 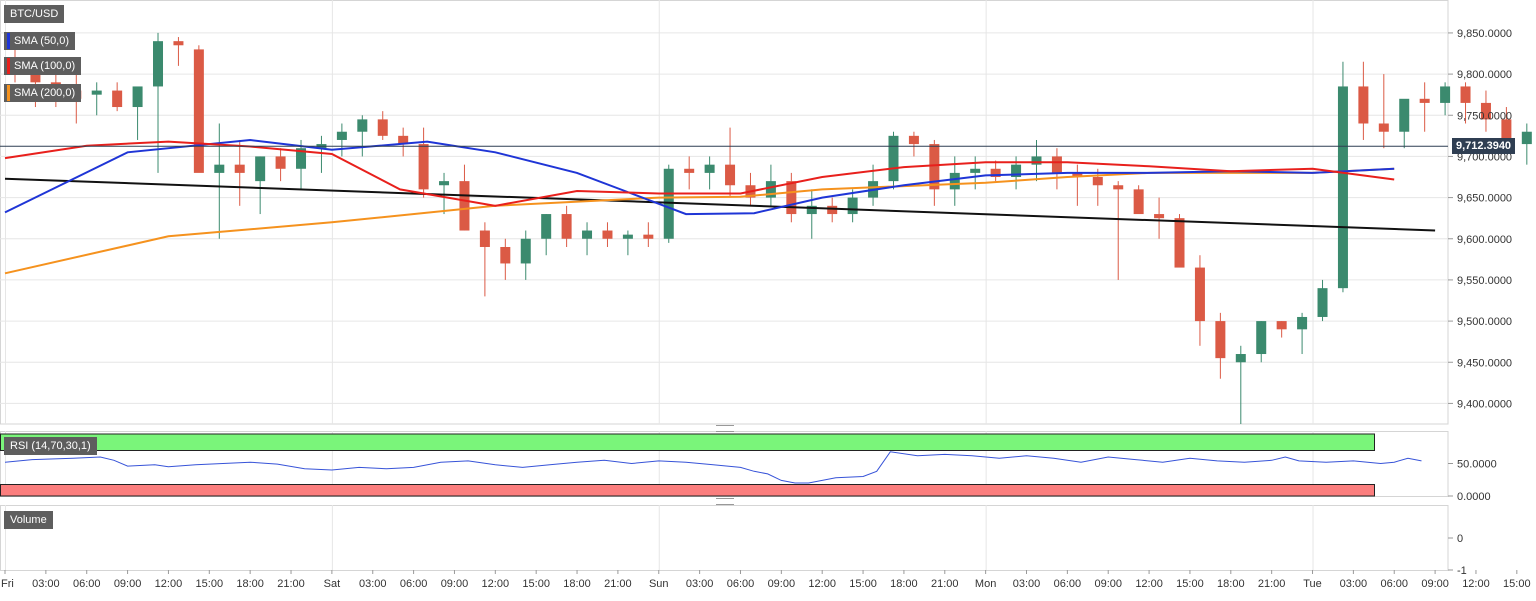 What do you see at coordinates (7, 584) in the screenshot?
I see `time-tick-label: Fri` at bounding box center [7, 584].